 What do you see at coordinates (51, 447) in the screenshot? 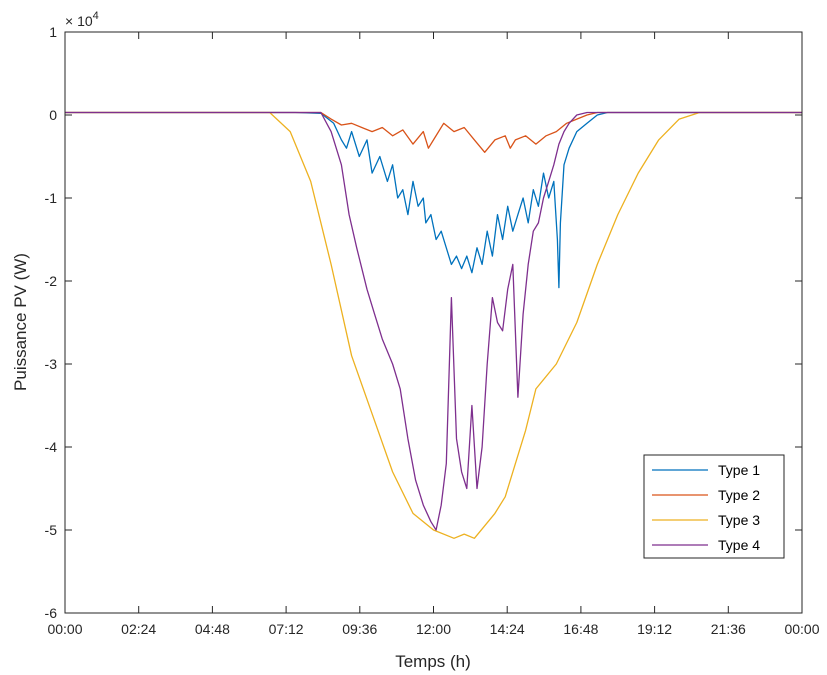
I see `y-tick-label: -4` at bounding box center [51, 447].